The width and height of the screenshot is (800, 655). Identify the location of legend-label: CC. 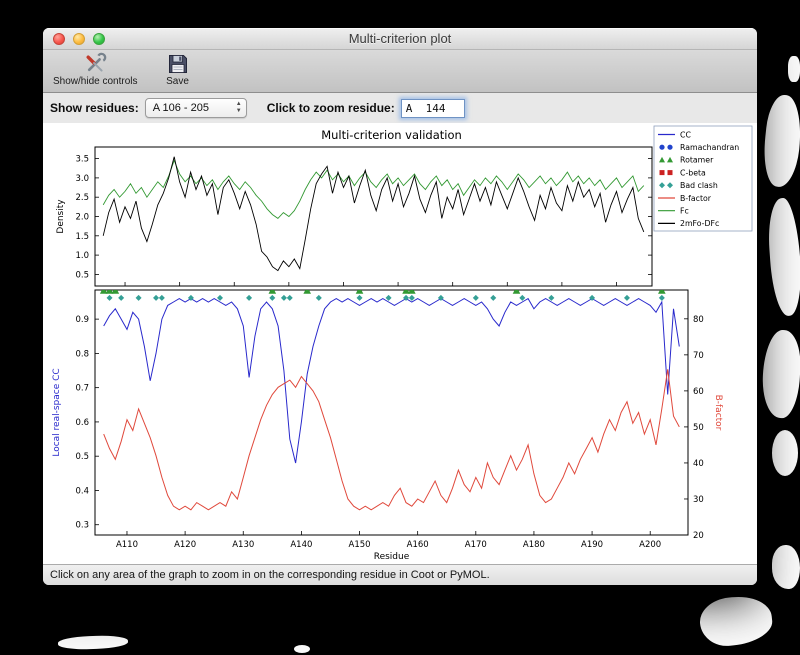
(685, 134).